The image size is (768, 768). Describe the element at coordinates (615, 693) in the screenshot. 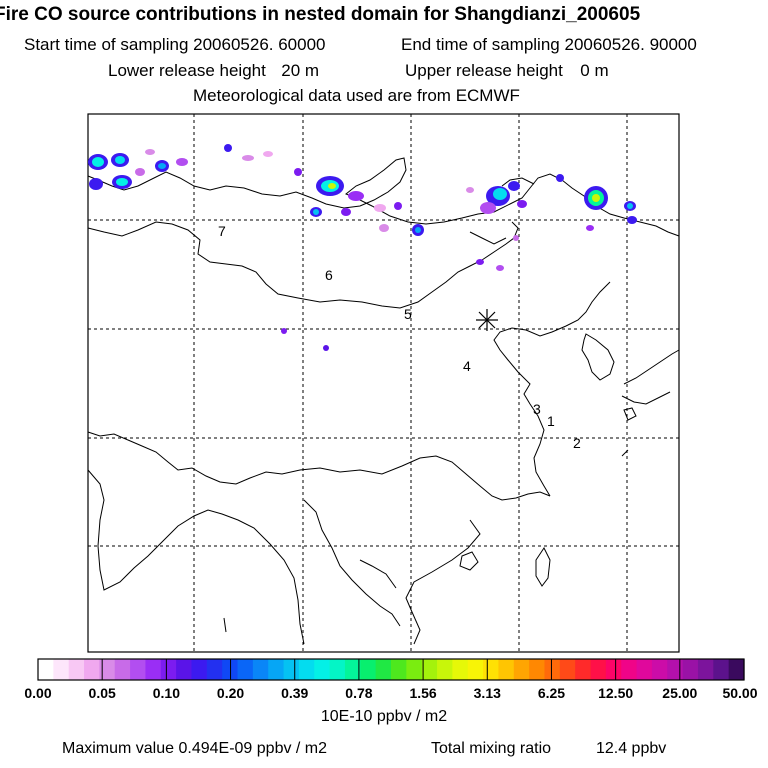

I see `color-scale-tick-label: 12.50` at that location.